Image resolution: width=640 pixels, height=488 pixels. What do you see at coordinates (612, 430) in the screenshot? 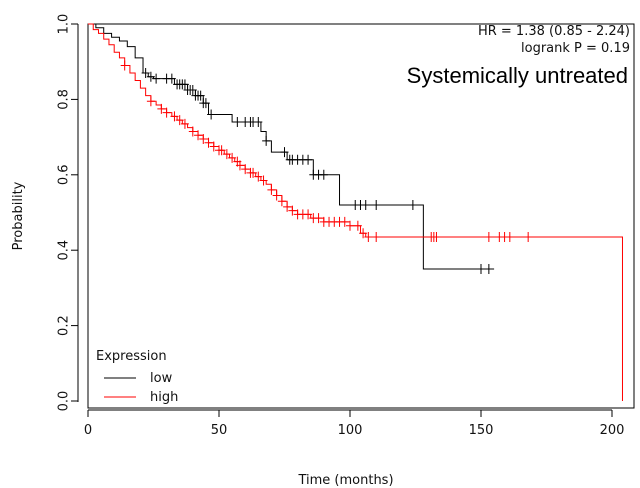
I see `x-tick-label: 200` at bounding box center [612, 430].